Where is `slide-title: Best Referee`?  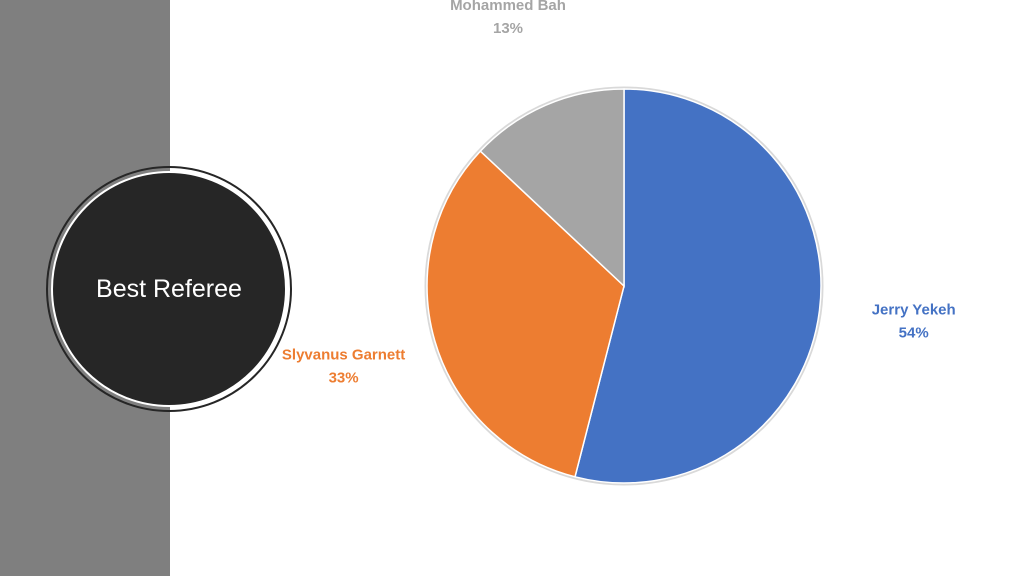
slide-title: Best Referee is located at coordinates (169, 288).